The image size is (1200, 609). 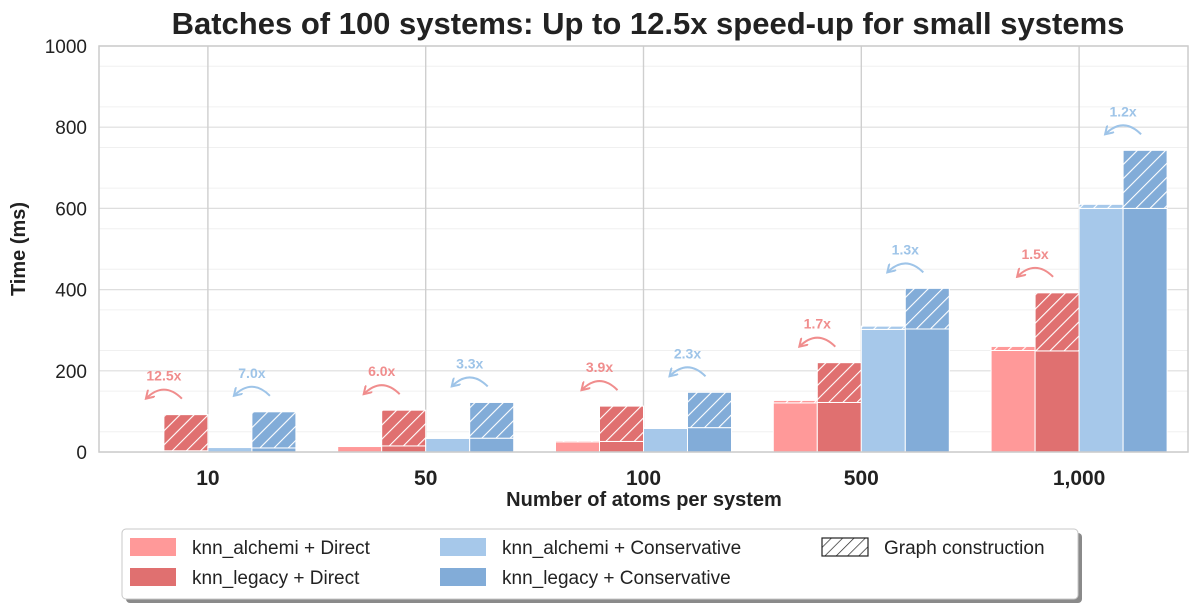 What do you see at coordinates (687, 353) in the screenshot?
I see `conservative-speedup-2-label: 2.3x` at bounding box center [687, 353].